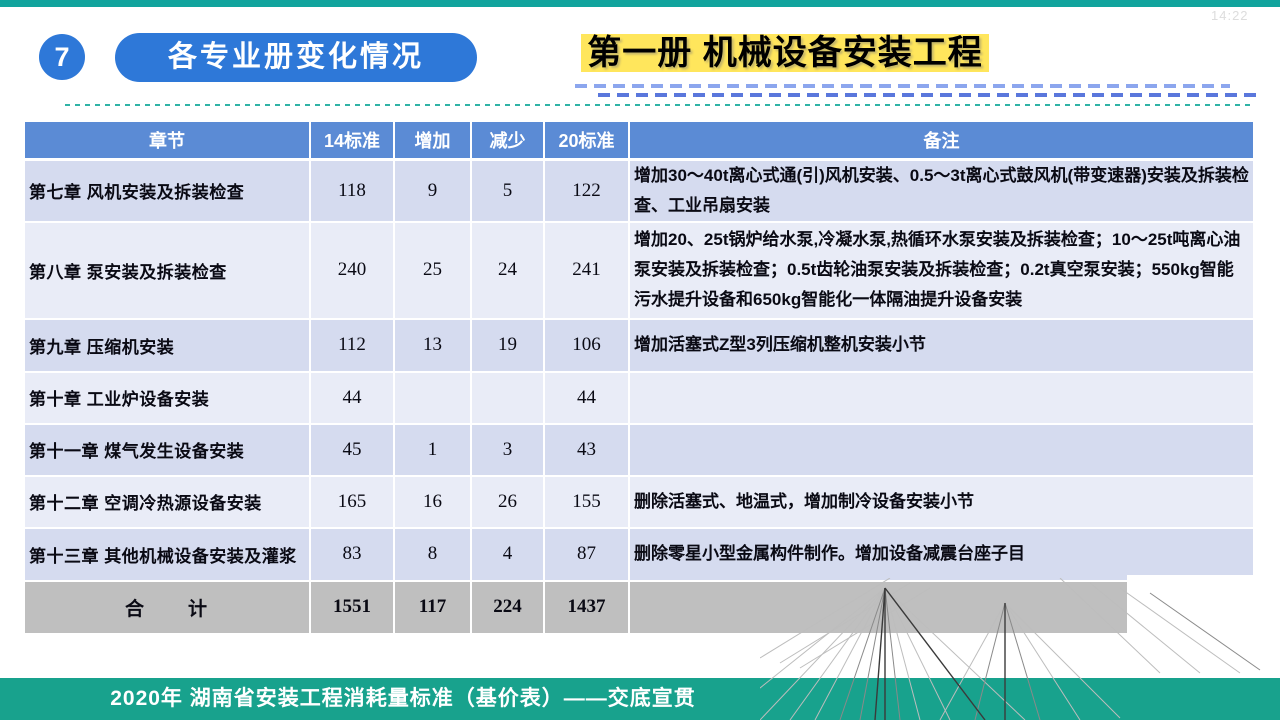 The width and height of the screenshot is (1280, 720). Describe the element at coordinates (433, 141) in the screenshot. I see `col-header-add: 增加` at that location.